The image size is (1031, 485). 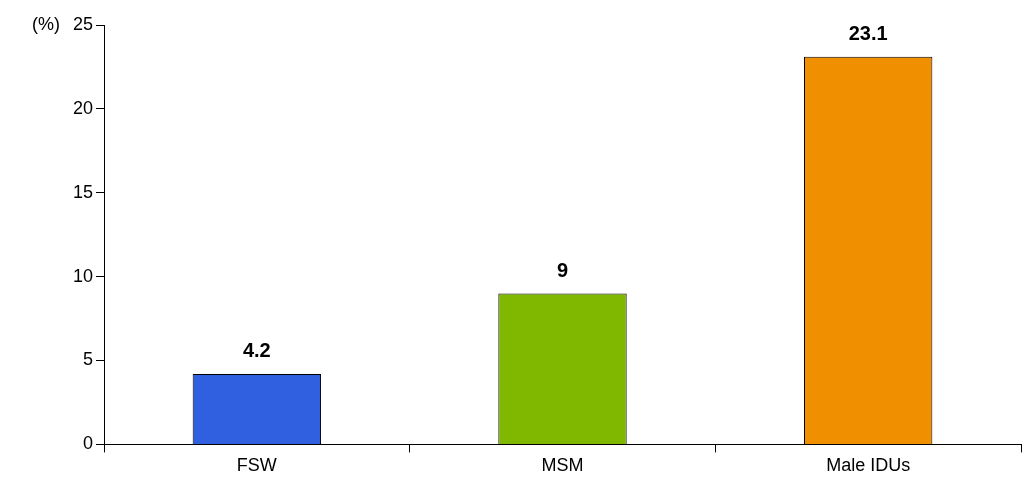 I want to click on x-tick-label: MSM, so click(x=562, y=465).